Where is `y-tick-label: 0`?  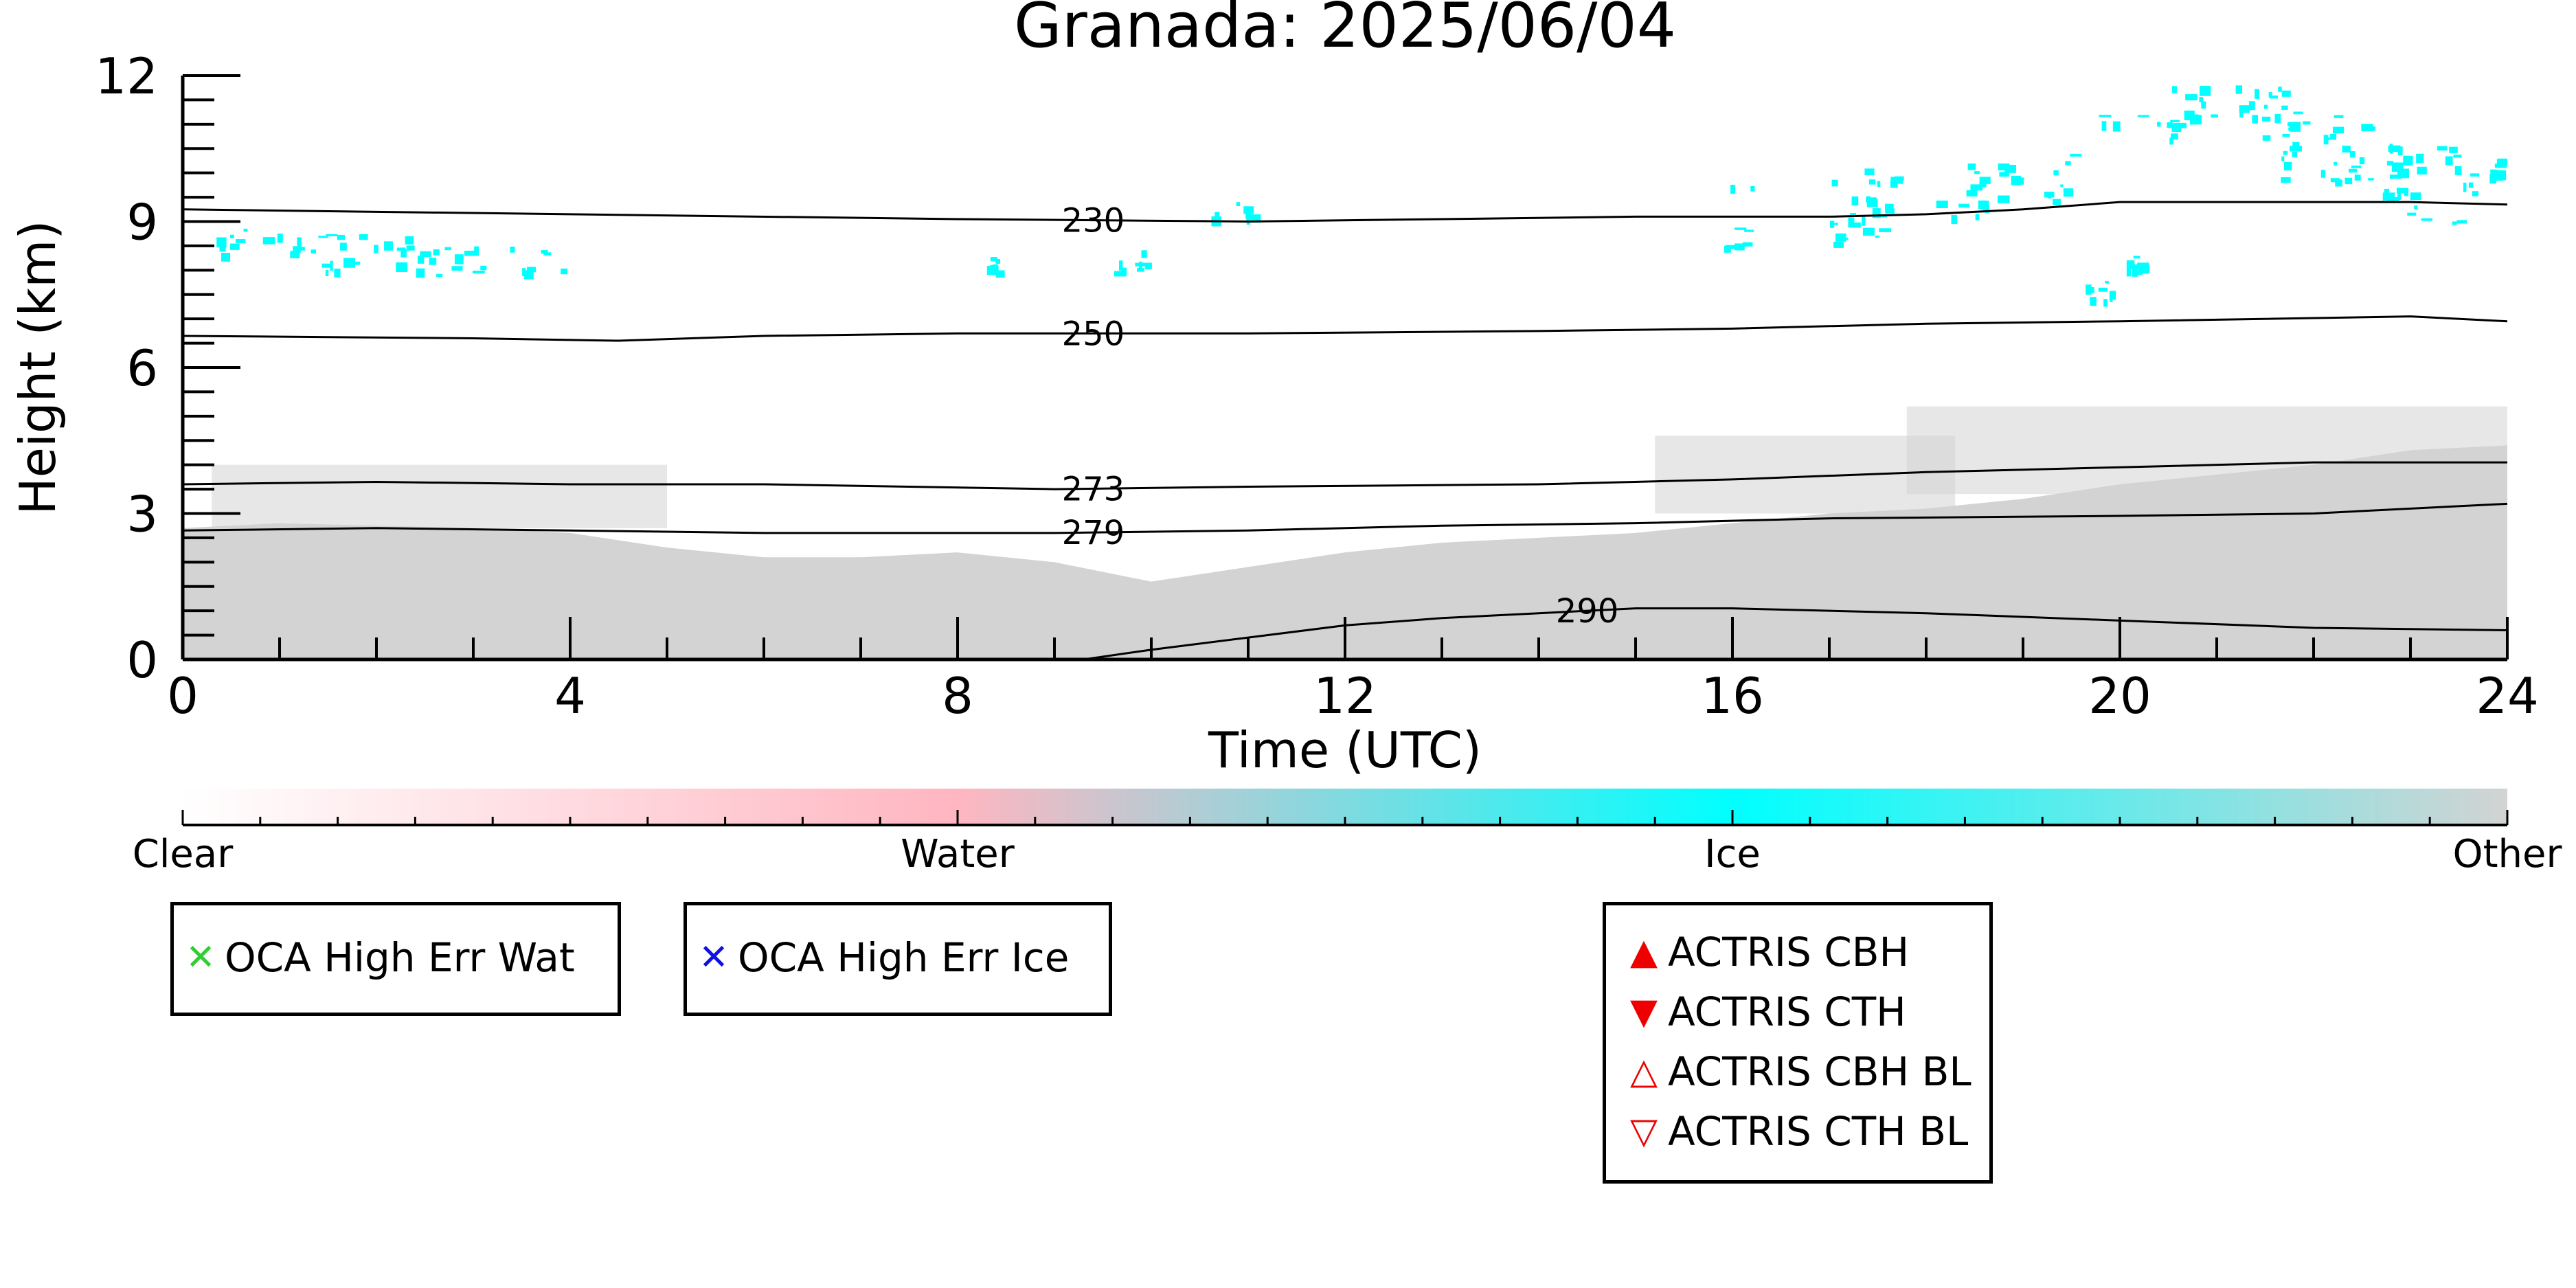
y-tick-label: 0 is located at coordinates (142, 660).